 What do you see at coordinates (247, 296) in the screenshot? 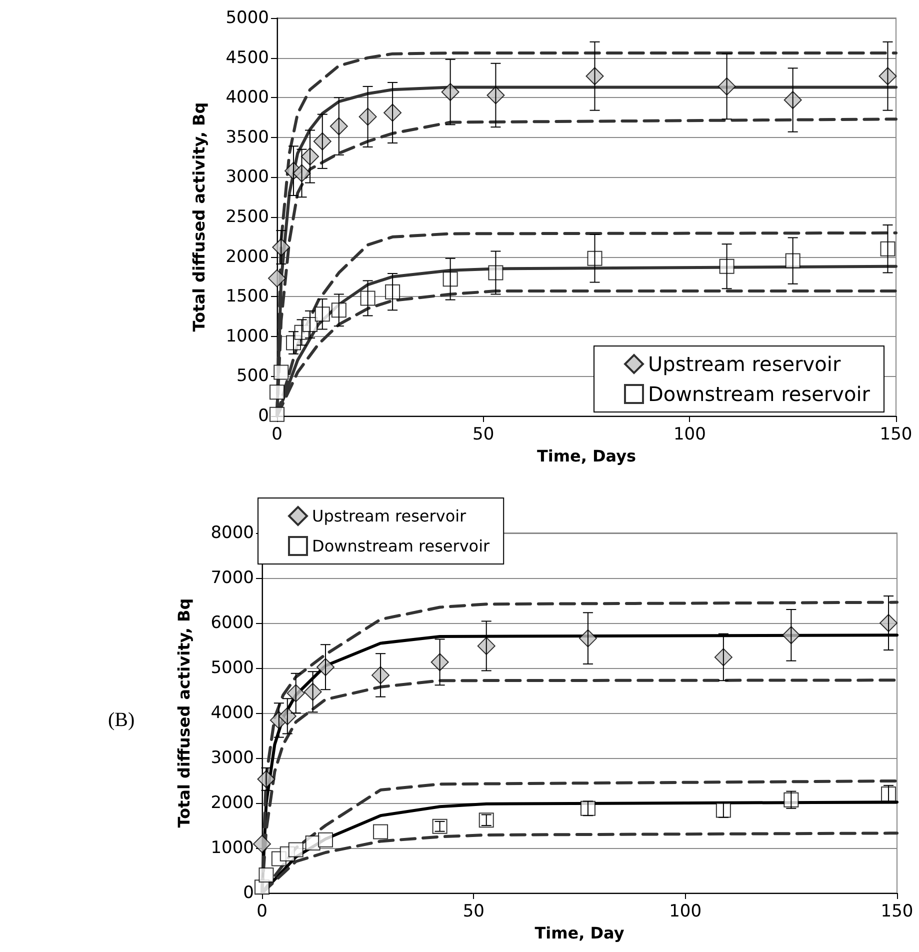
I see `y-tick-label: 1500` at bounding box center [247, 296].